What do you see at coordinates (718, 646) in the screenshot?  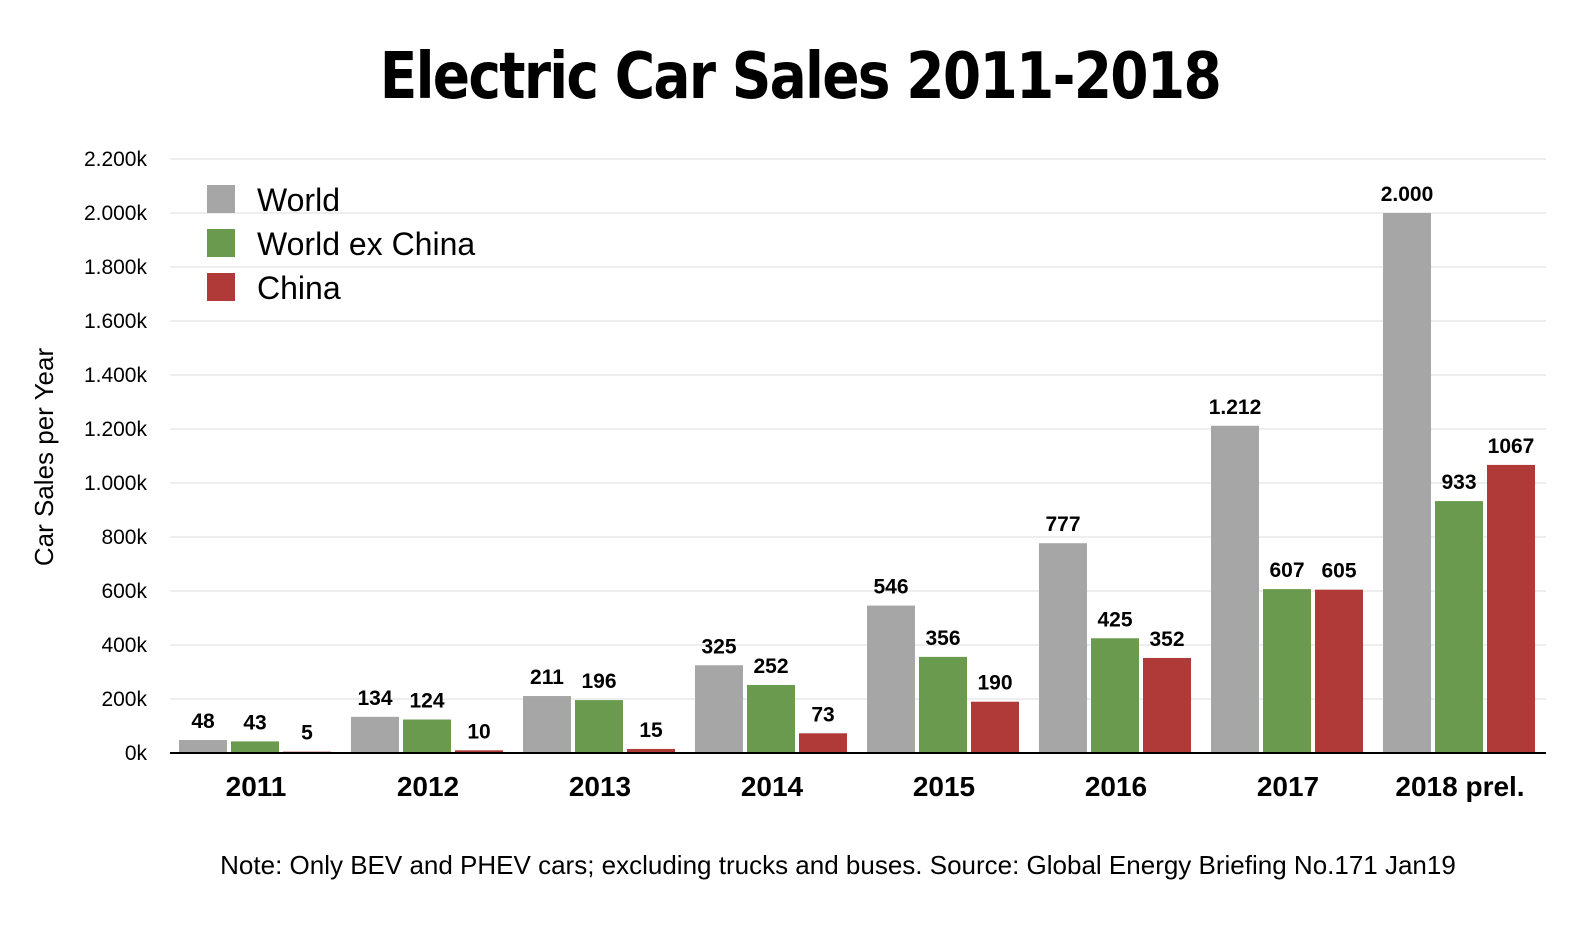 I see `data-label: 325` at bounding box center [718, 646].